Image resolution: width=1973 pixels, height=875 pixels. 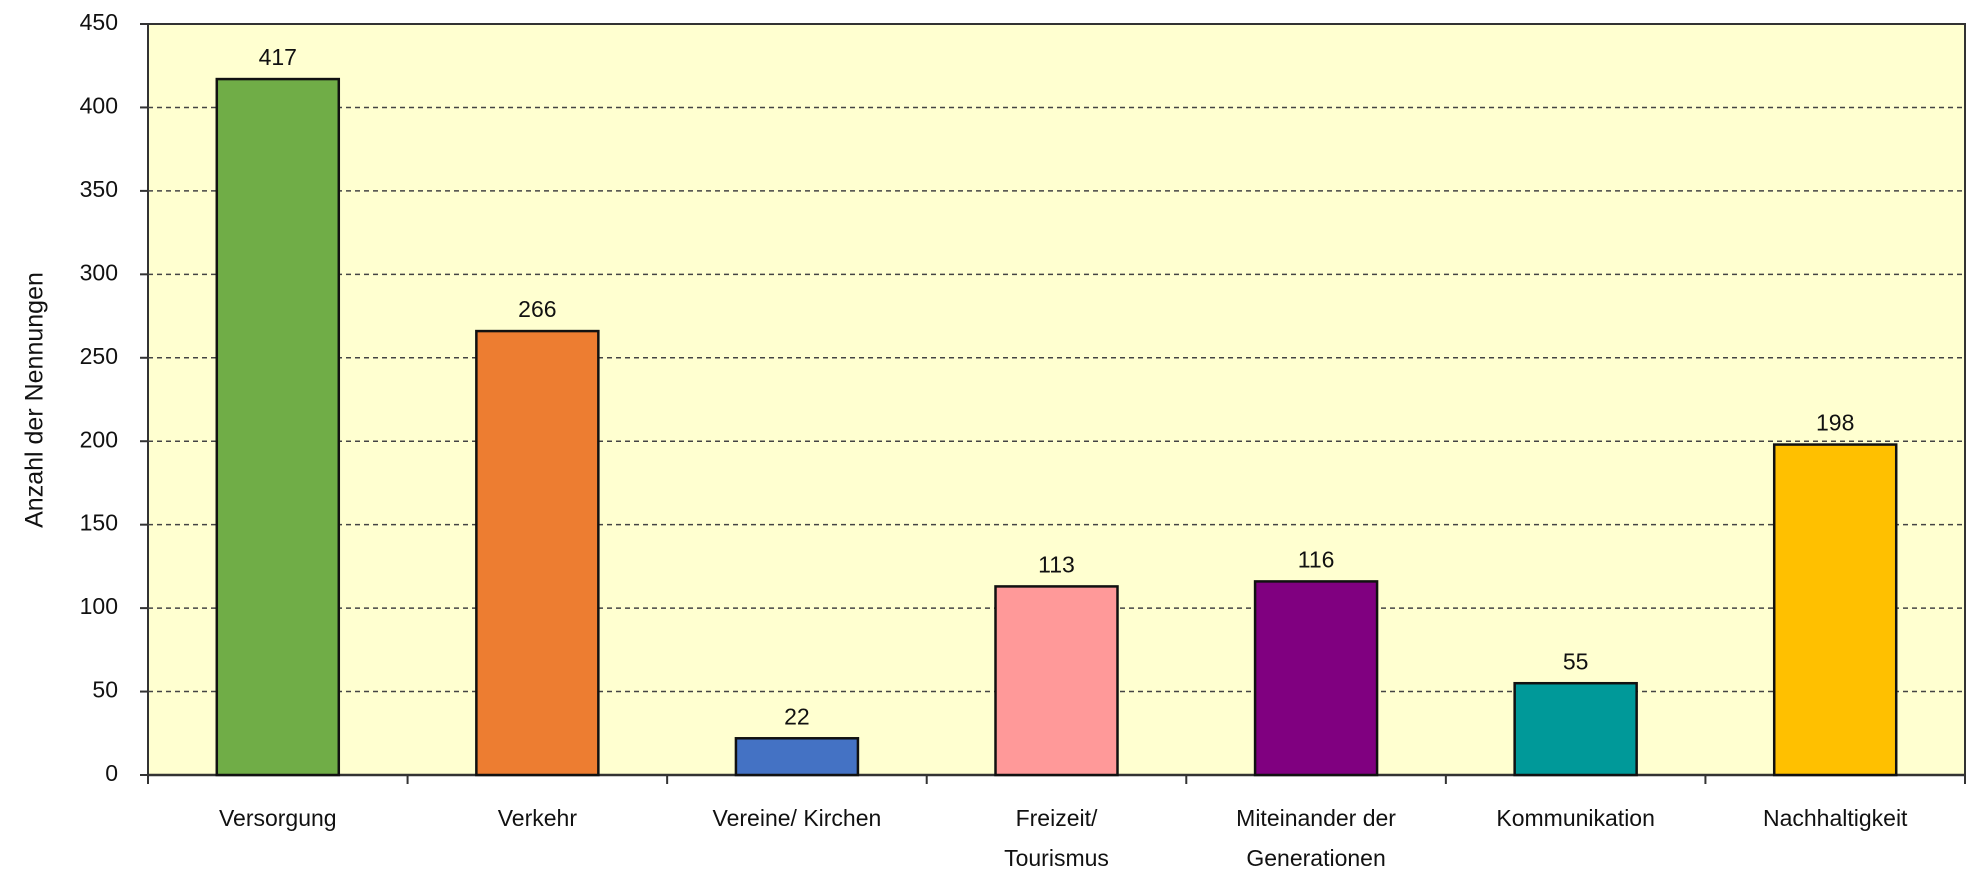 What do you see at coordinates (1835, 818) in the screenshot?
I see `x-tick-label: Nachhaltigkeit` at bounding box center [1835, 818].